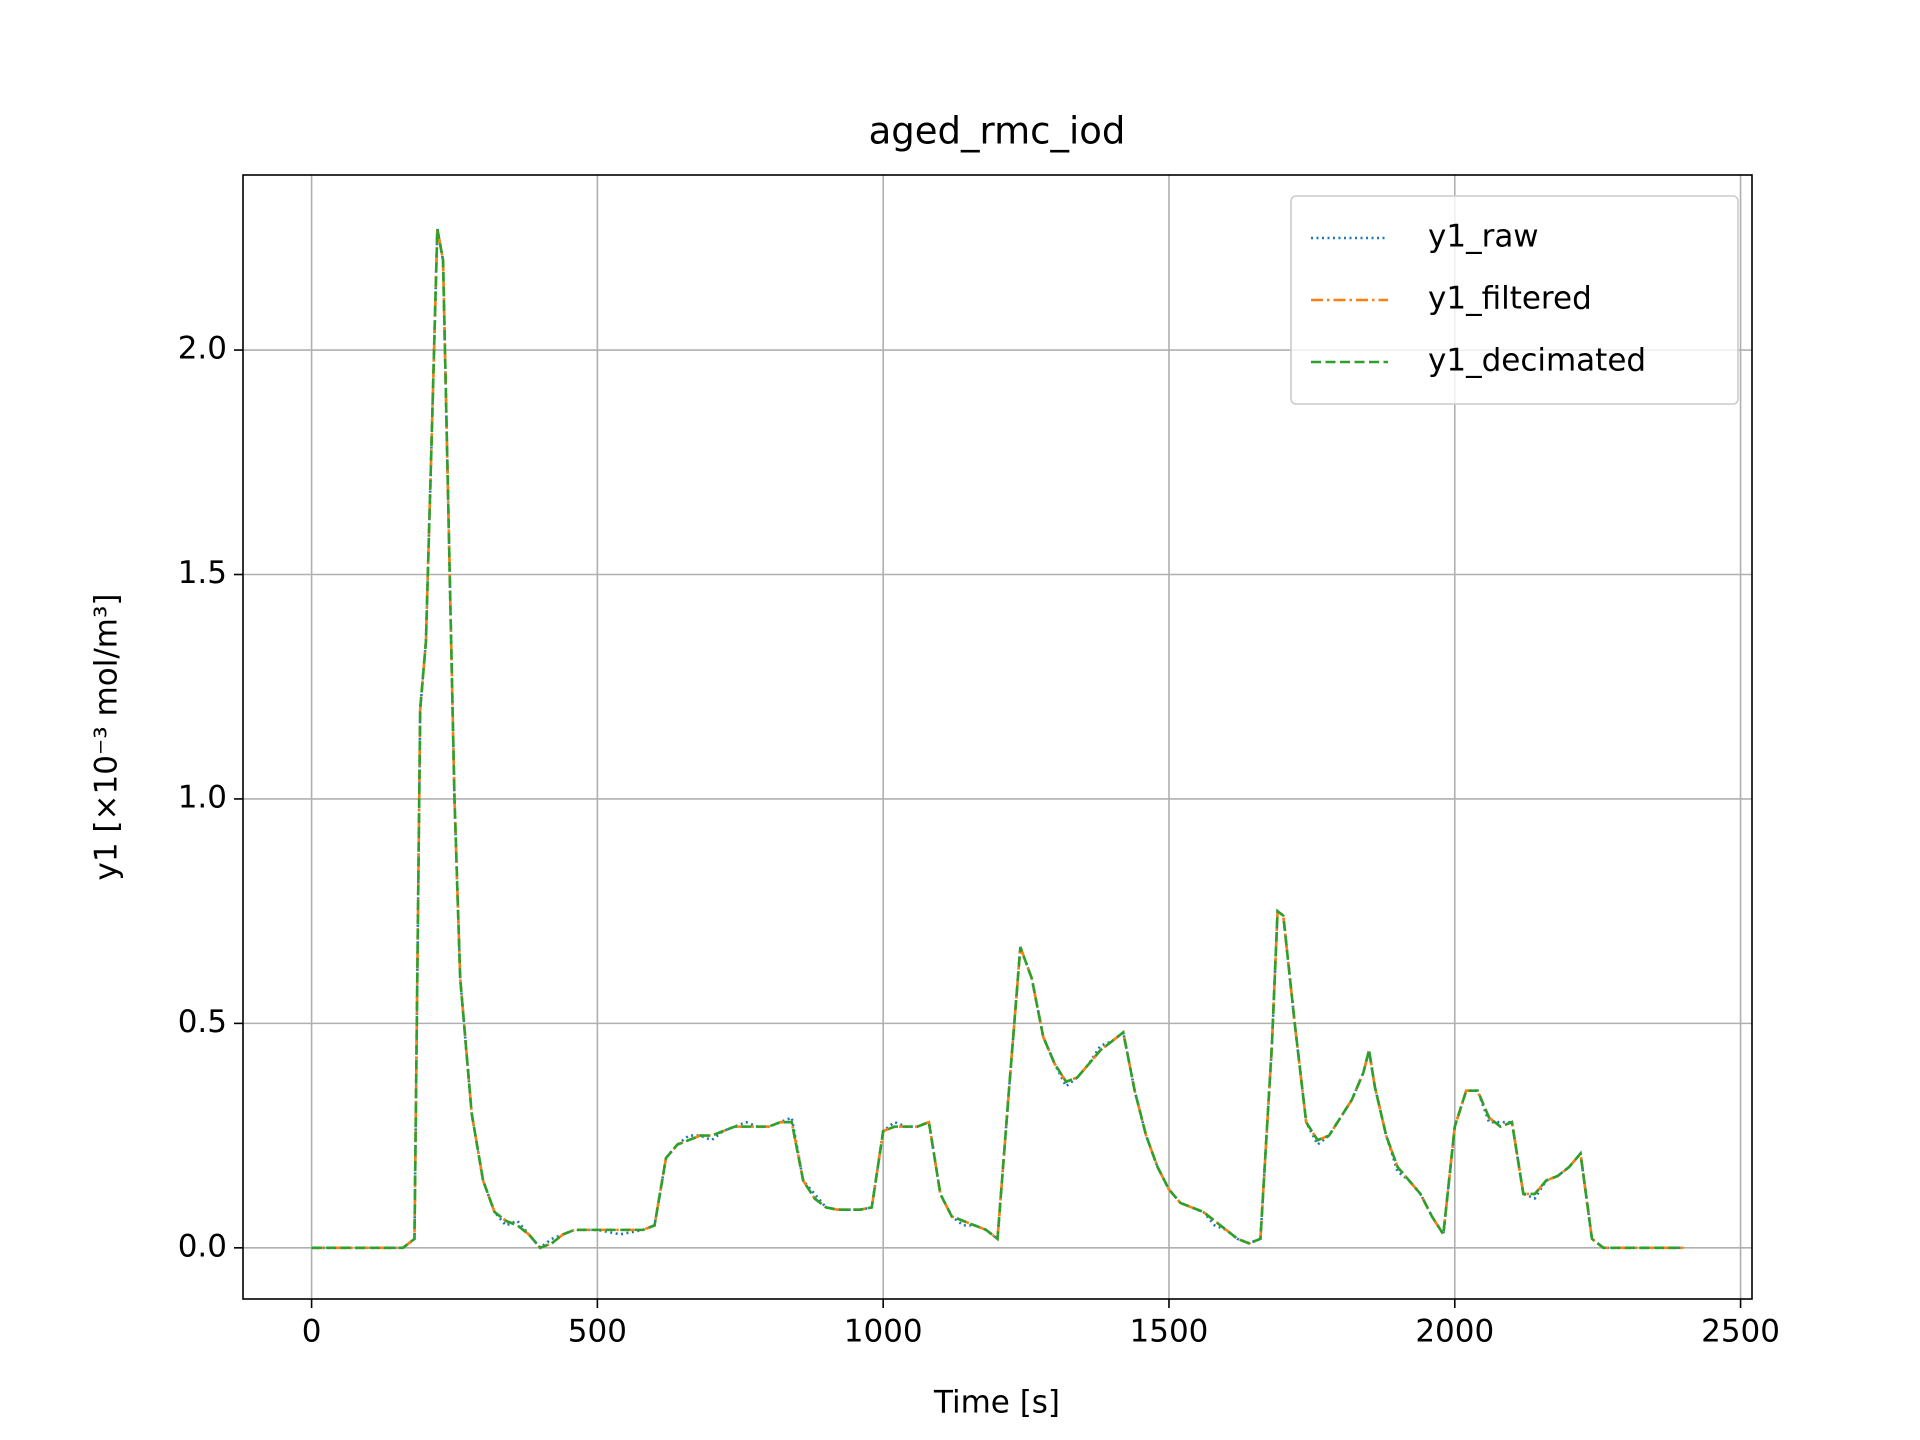 The width and height of the screenshot is (1920, 1440). I want to click on x-tick-label: 2500, so click(1740, 1332).